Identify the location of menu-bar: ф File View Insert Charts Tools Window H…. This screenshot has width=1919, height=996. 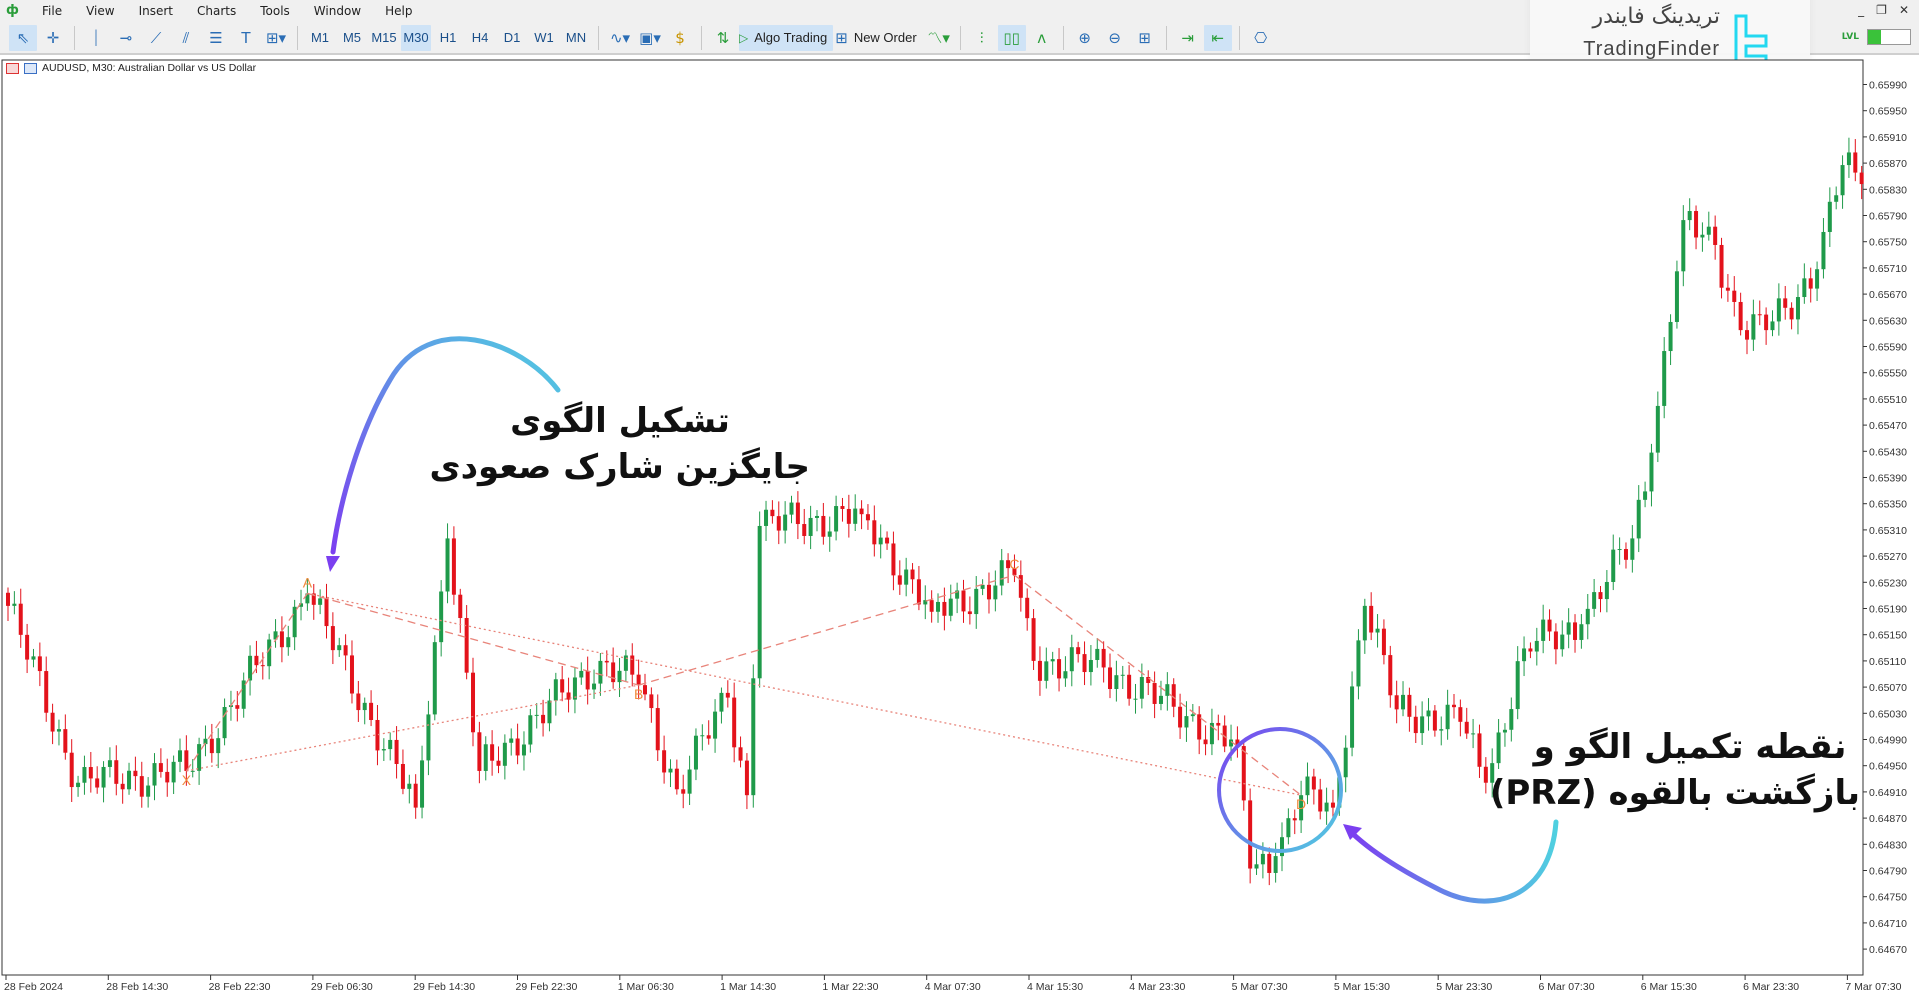
(959, 11).